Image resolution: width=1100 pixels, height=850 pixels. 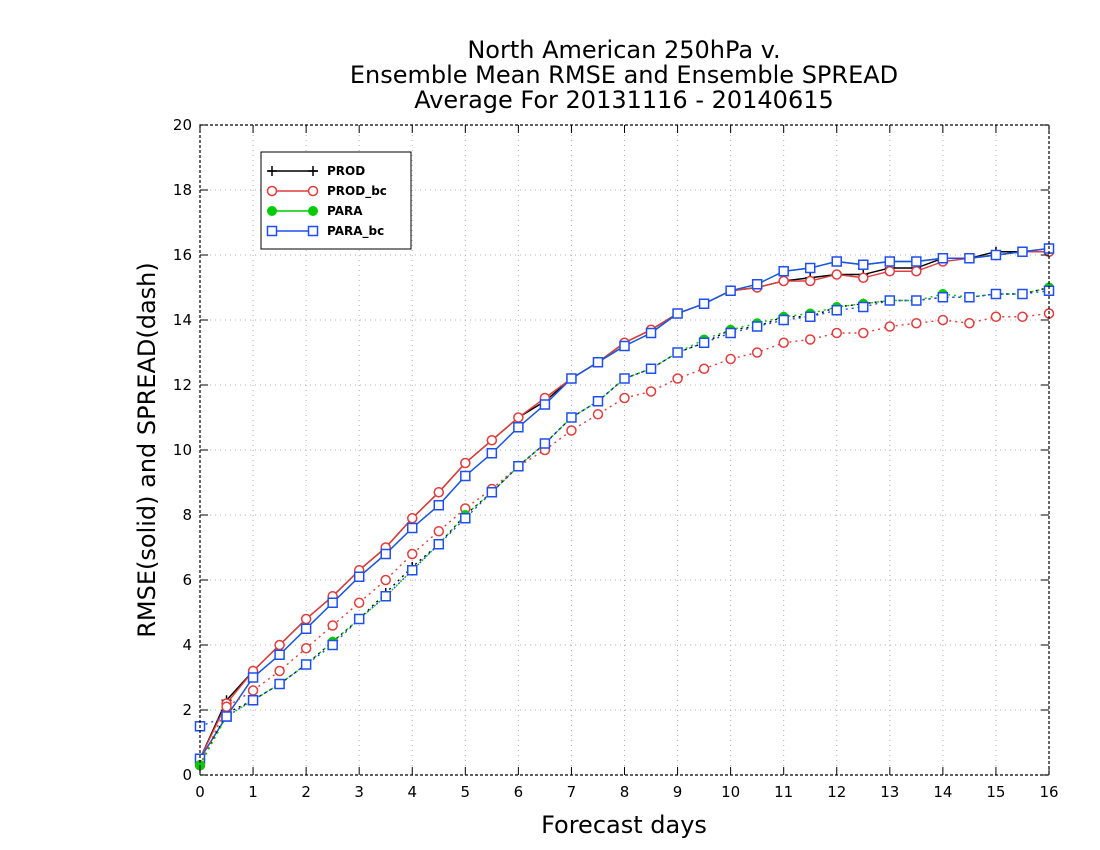 What do you see at coordinates (182, 255) in the screenshot?
I see `y-tick-label: 16` at bounding box center [182, 255].